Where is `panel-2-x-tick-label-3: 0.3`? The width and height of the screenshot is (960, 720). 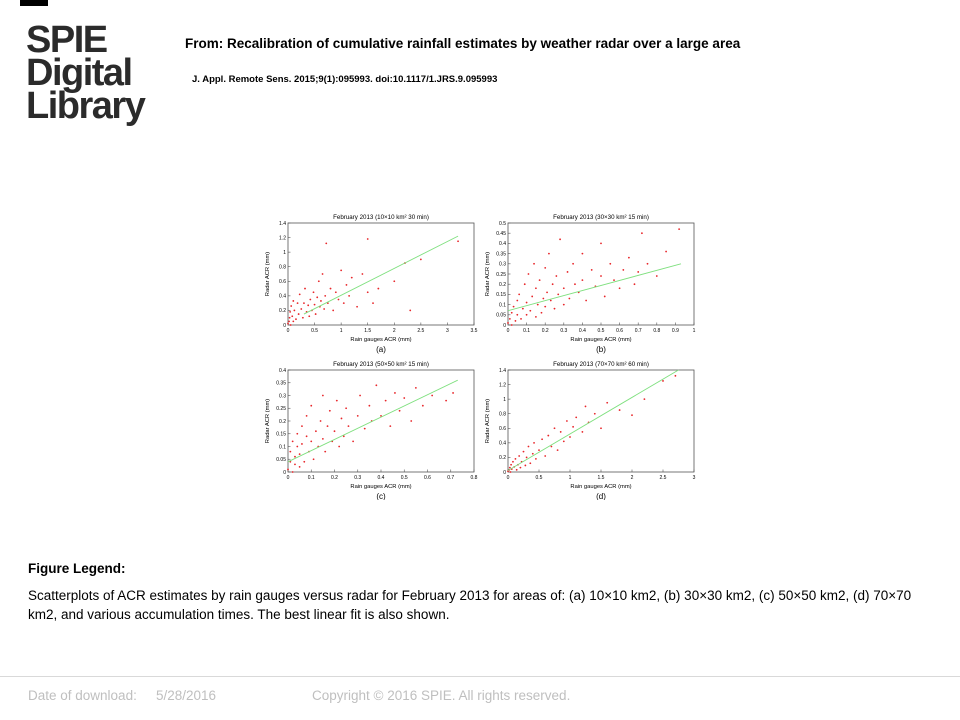 panel-2-x-tick-label-3: 0.3 is located at coordinates (563, 331).